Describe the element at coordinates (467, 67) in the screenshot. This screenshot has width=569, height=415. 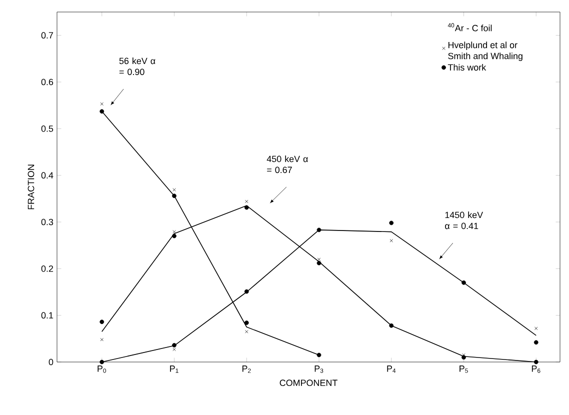
I see `legend-label: This work` at that location.